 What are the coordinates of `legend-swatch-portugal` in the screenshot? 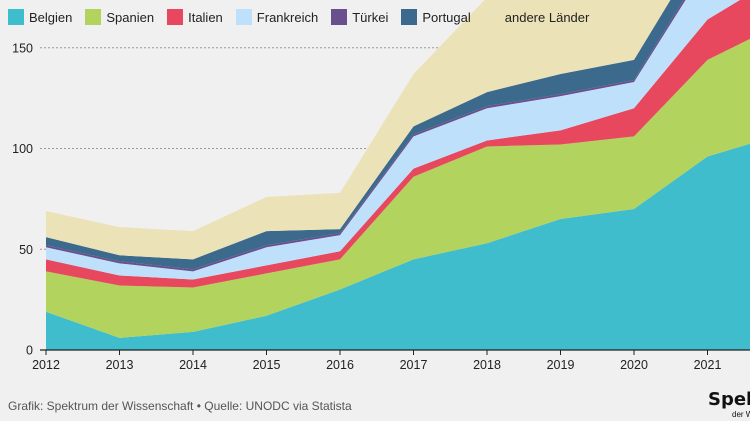 It's located at (409, 17).